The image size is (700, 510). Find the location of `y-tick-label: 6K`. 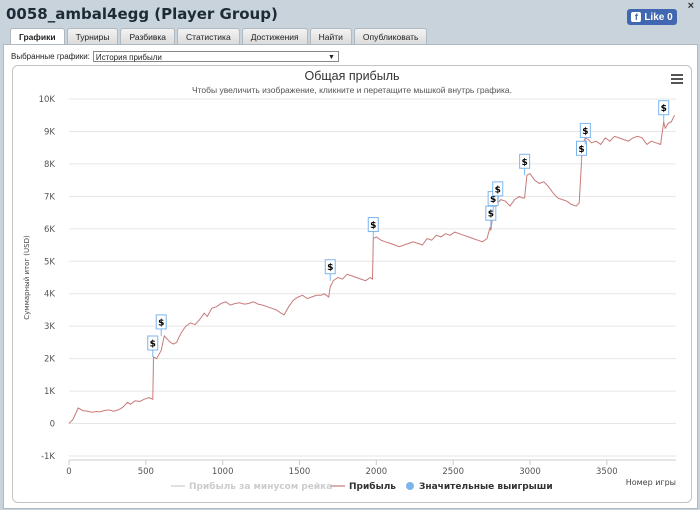

y-tick-label: 6K is located at coordinates (49, 230).